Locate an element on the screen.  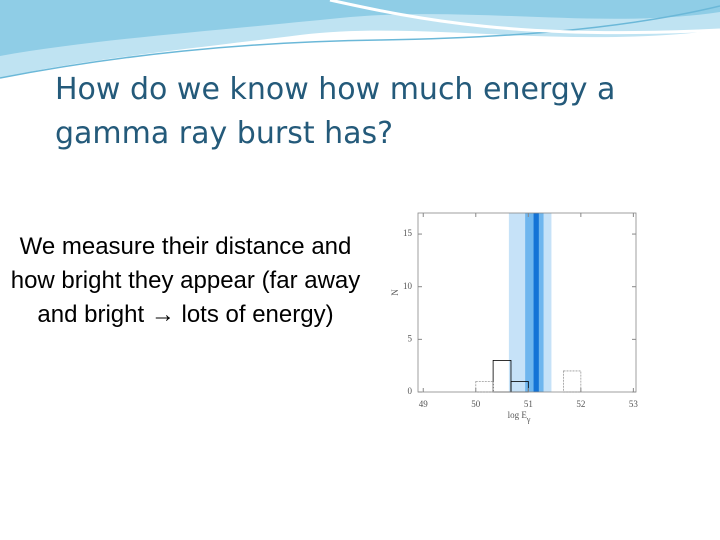
x-tick-label: 49 is located at coordinates (424, 404).